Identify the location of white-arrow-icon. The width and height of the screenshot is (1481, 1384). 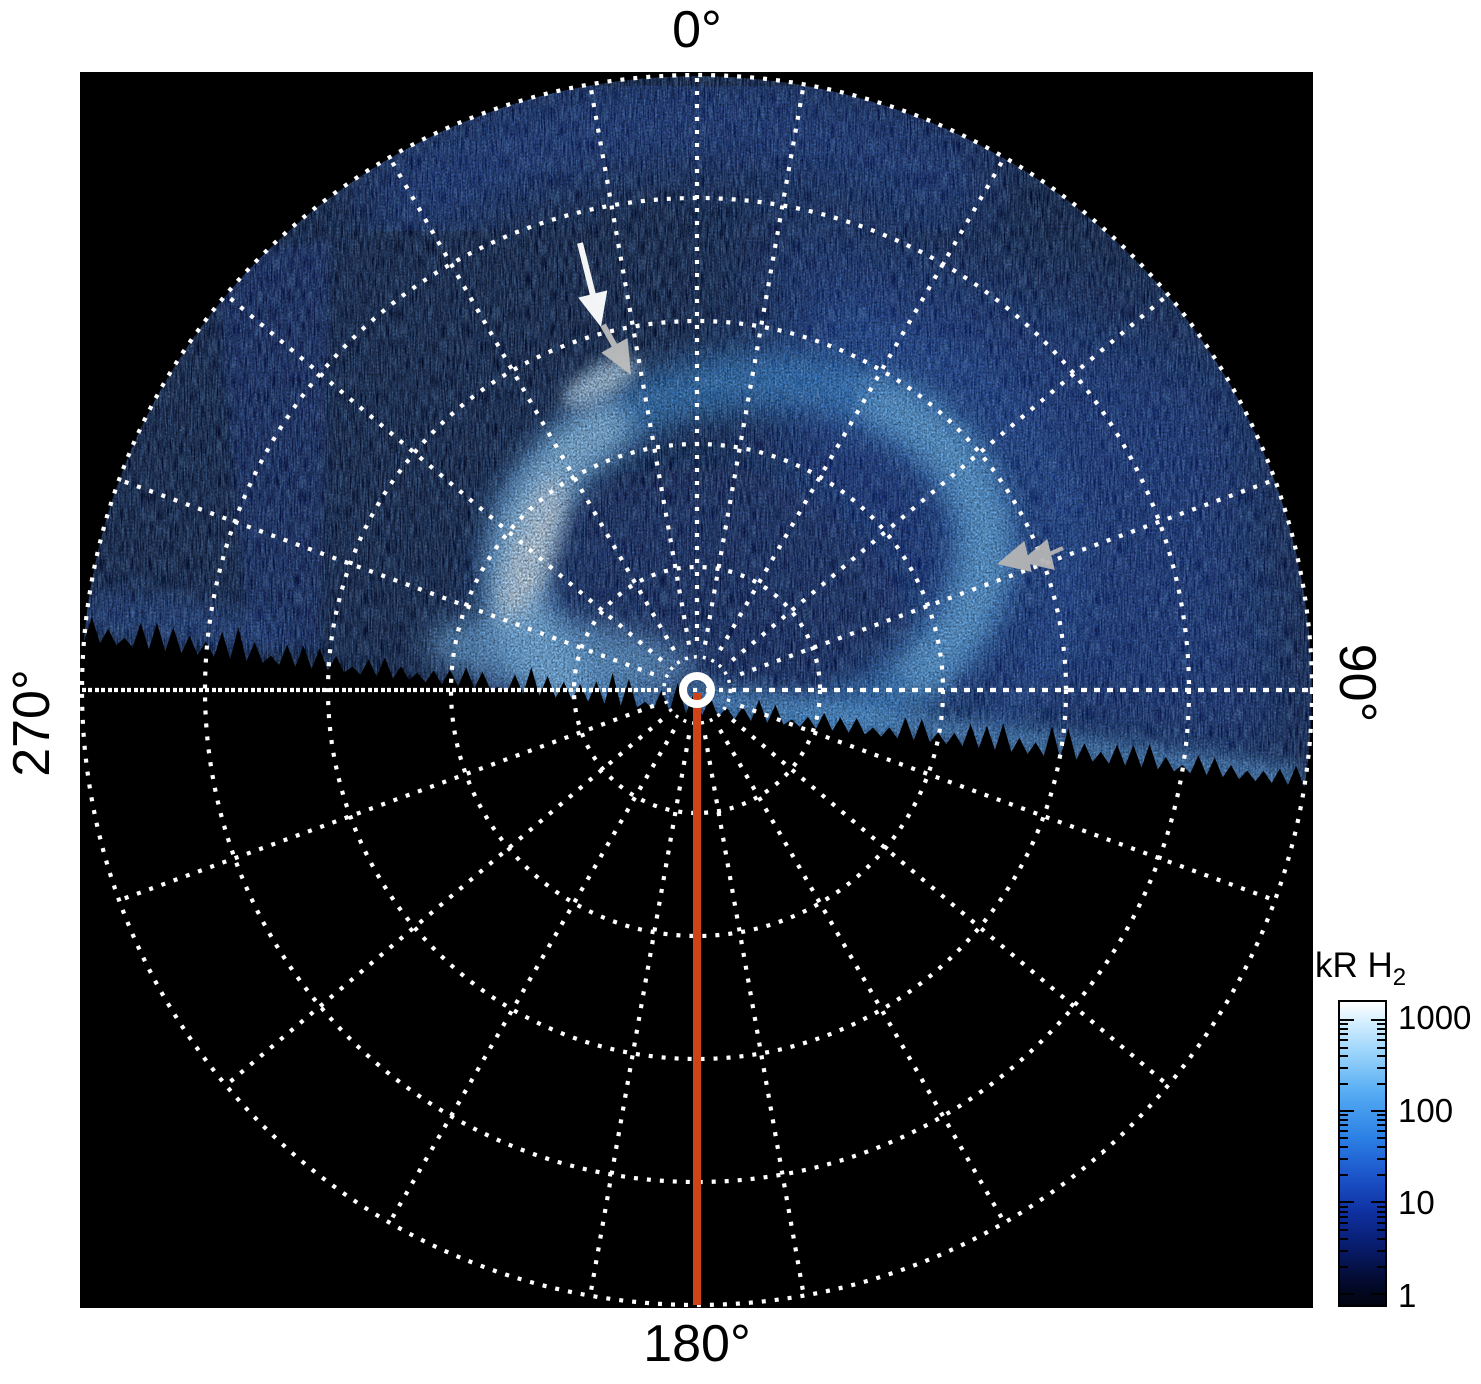
(592, 284).